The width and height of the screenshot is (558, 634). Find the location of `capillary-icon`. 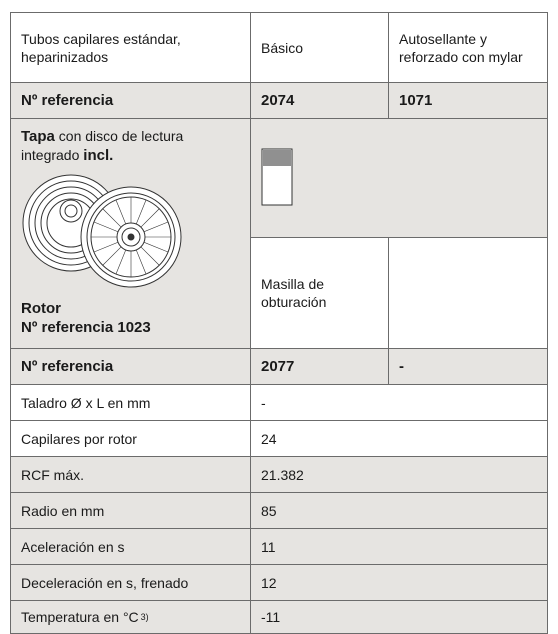

capillary-icon is located at coordinates (277, 177).